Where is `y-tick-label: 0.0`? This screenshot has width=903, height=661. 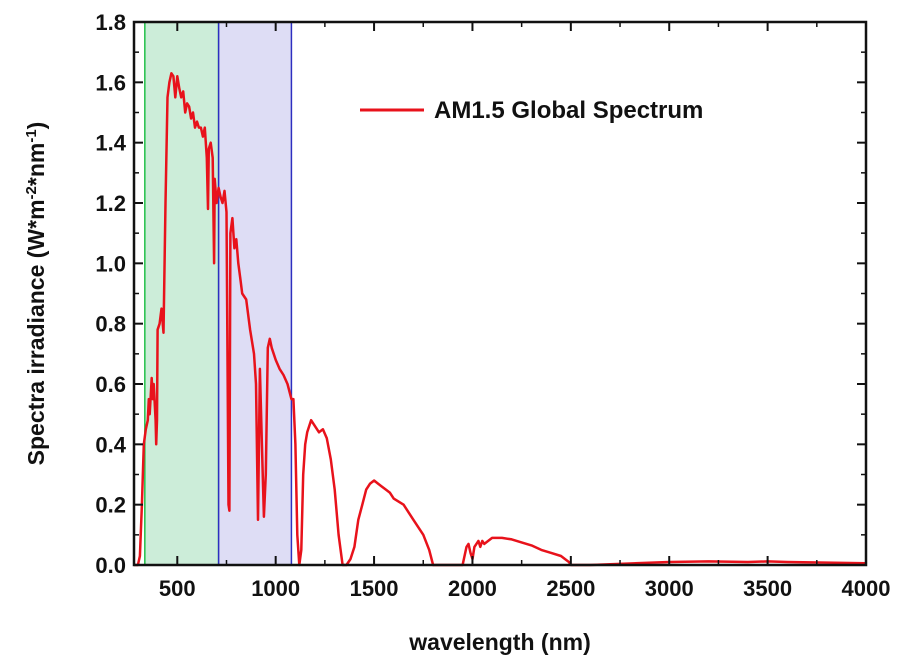 y-tick-label: 0.0 is located at coordinates (110, 565).